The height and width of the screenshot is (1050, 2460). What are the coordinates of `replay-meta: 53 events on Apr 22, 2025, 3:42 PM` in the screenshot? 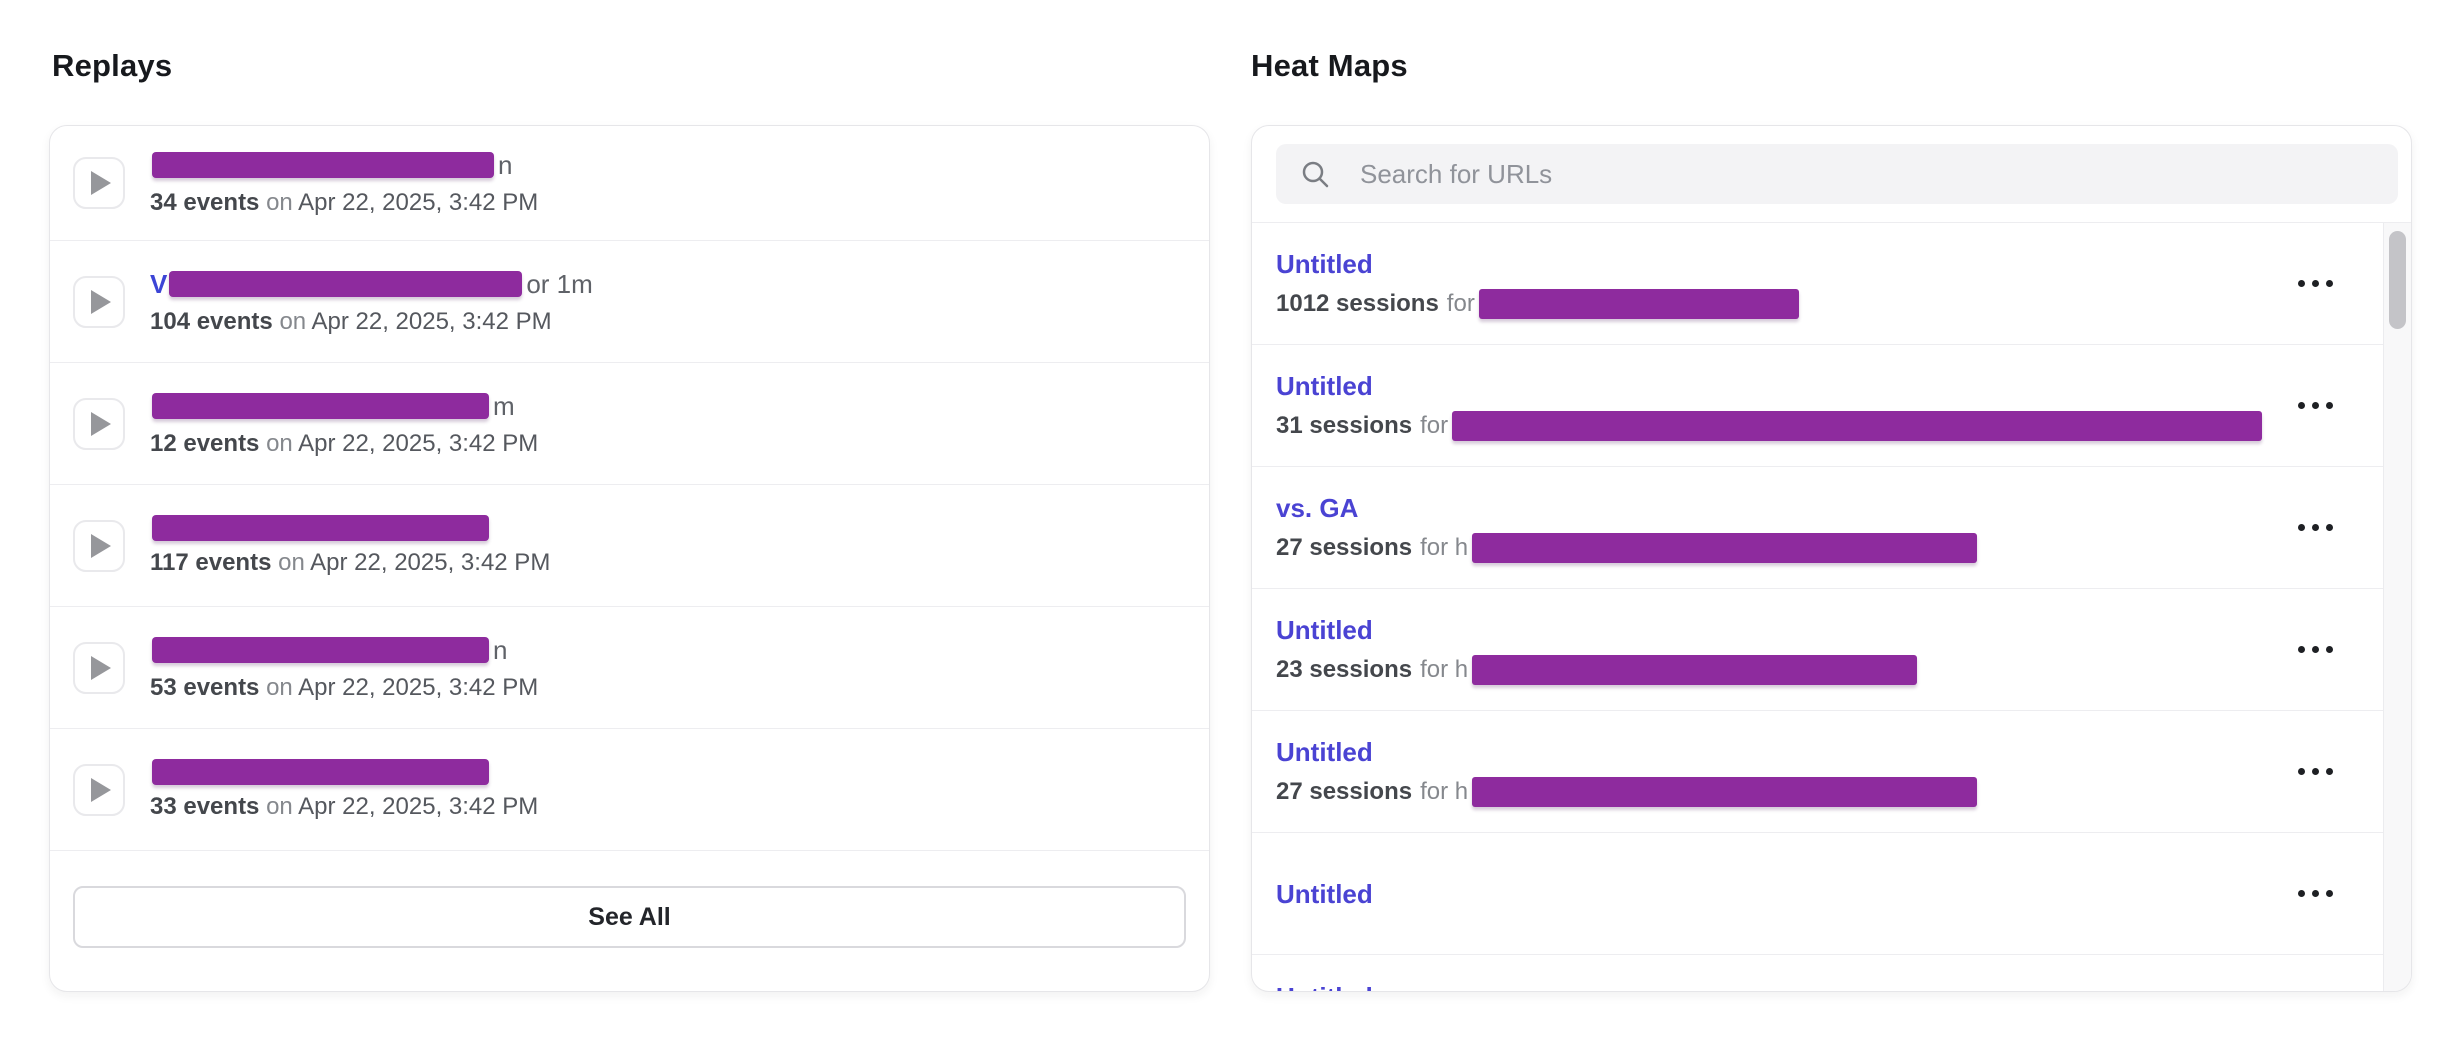 It's located at (344, 687).